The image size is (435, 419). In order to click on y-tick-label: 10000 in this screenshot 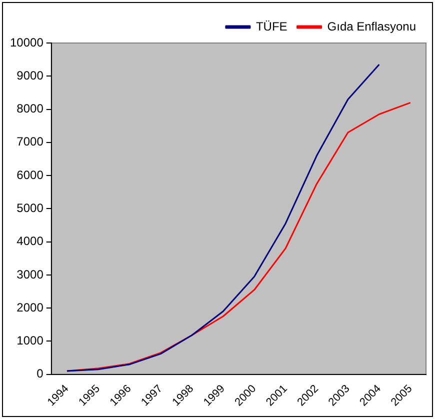, I will do `click(27, 42)`.